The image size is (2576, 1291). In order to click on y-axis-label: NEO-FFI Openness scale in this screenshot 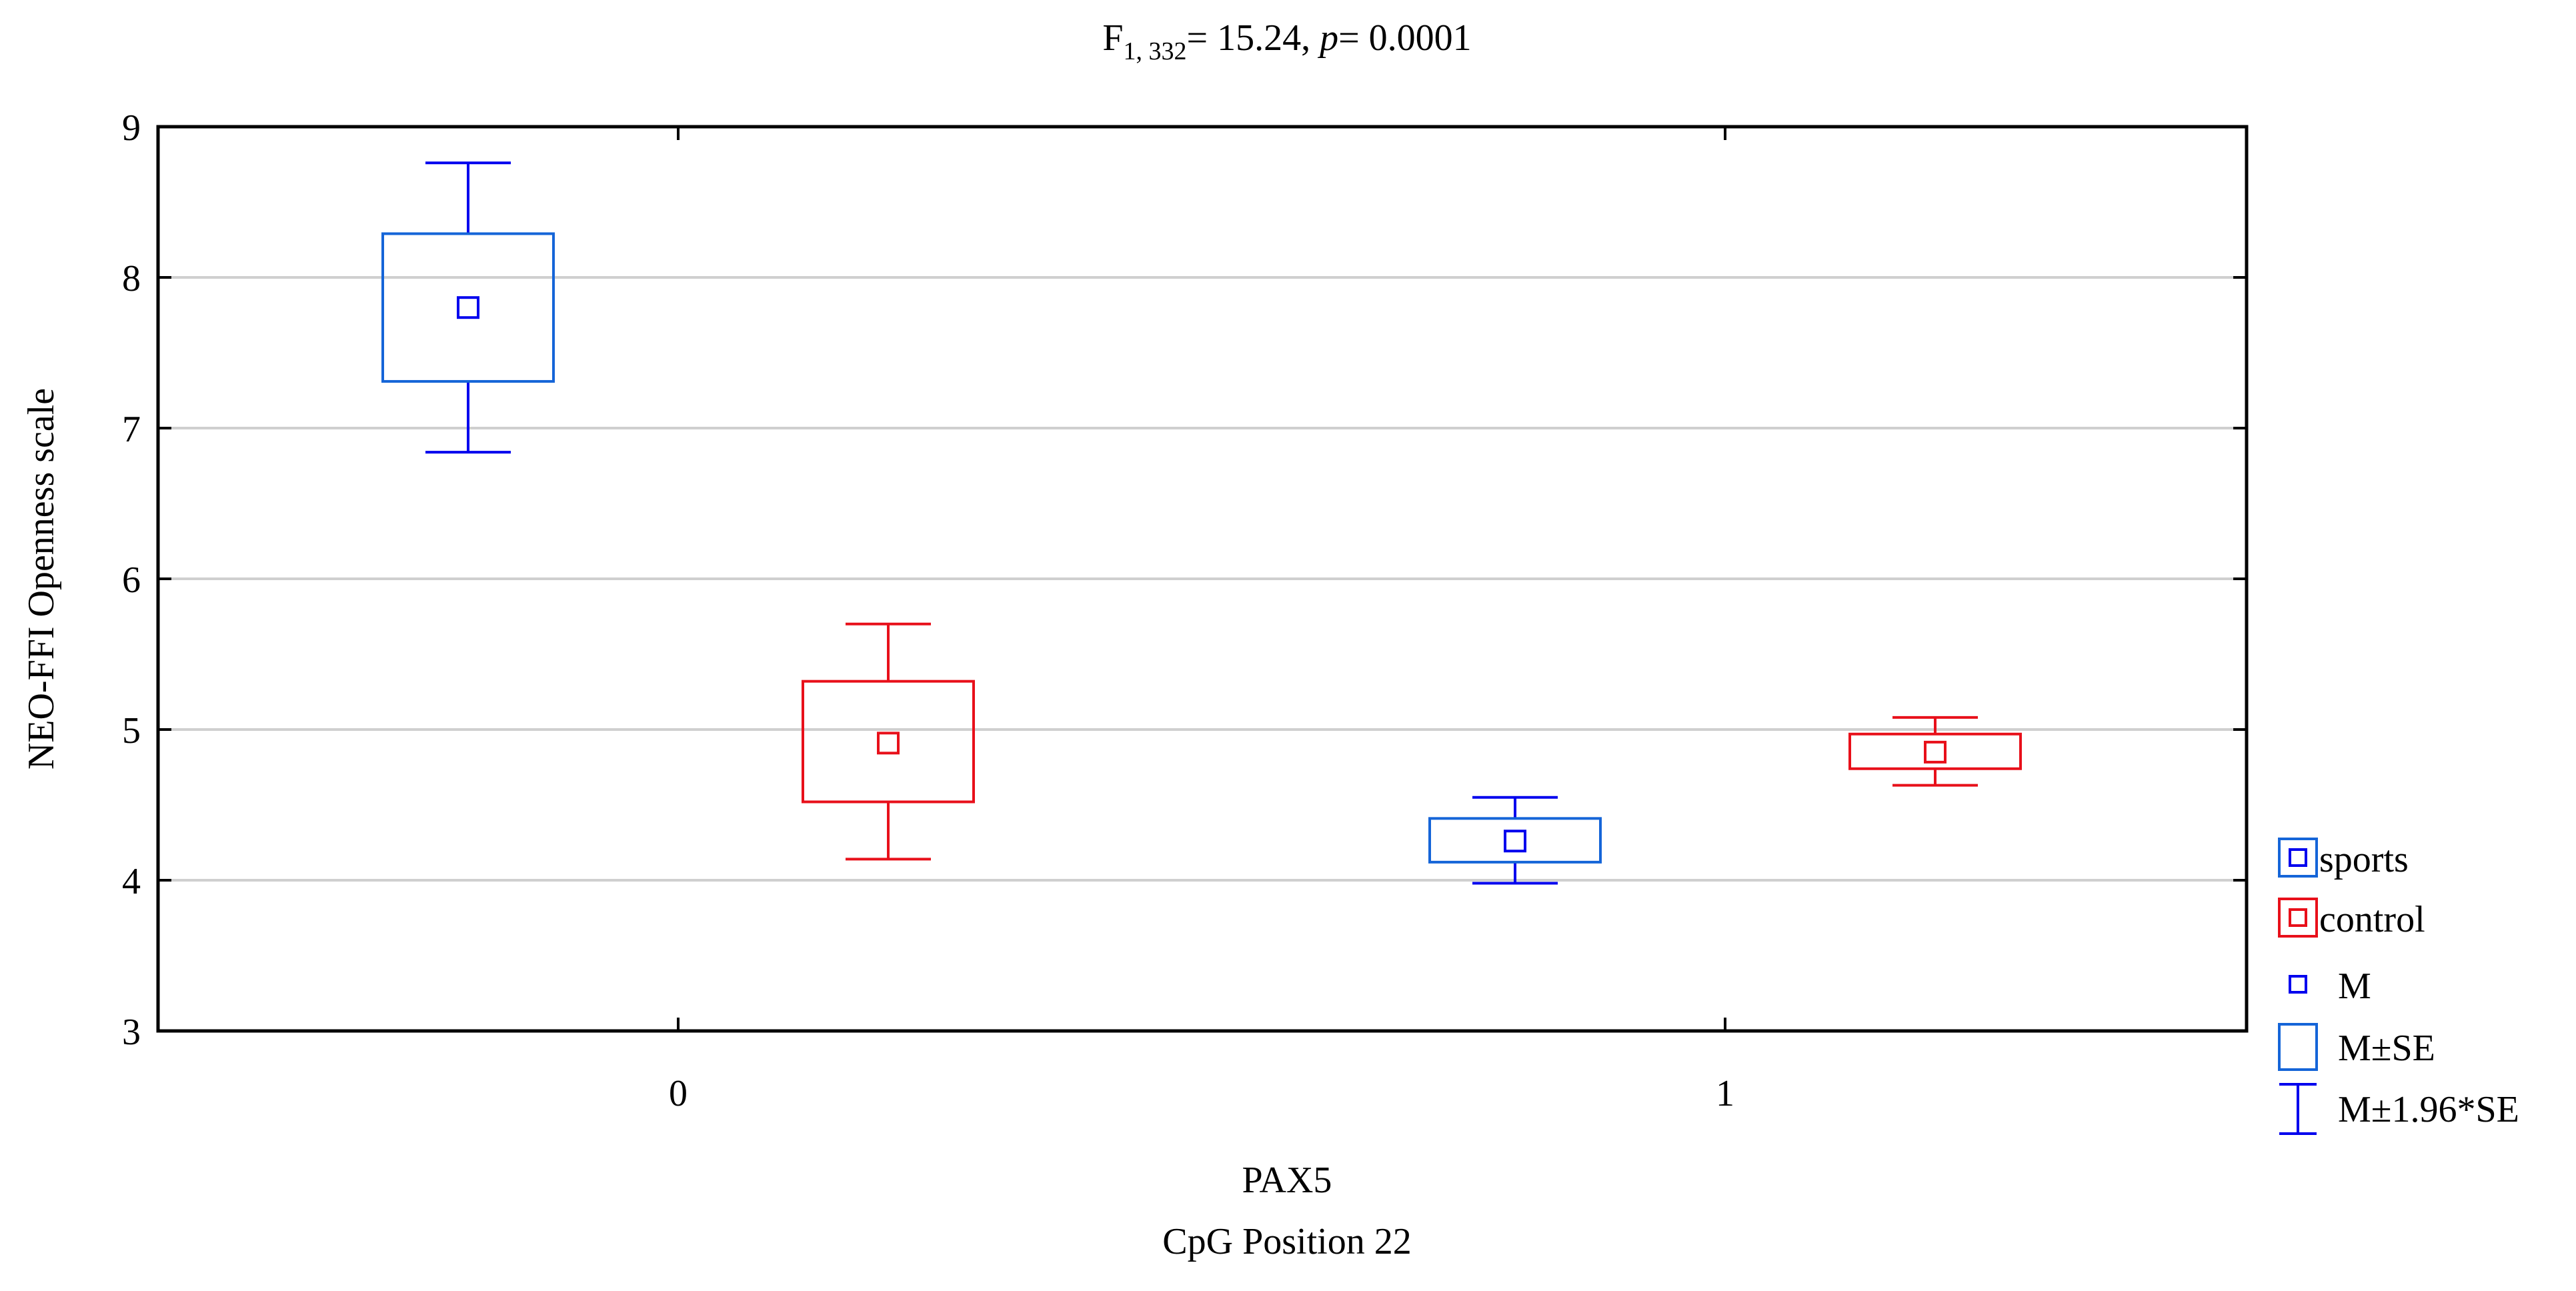, I will do `click(41, 579)`.